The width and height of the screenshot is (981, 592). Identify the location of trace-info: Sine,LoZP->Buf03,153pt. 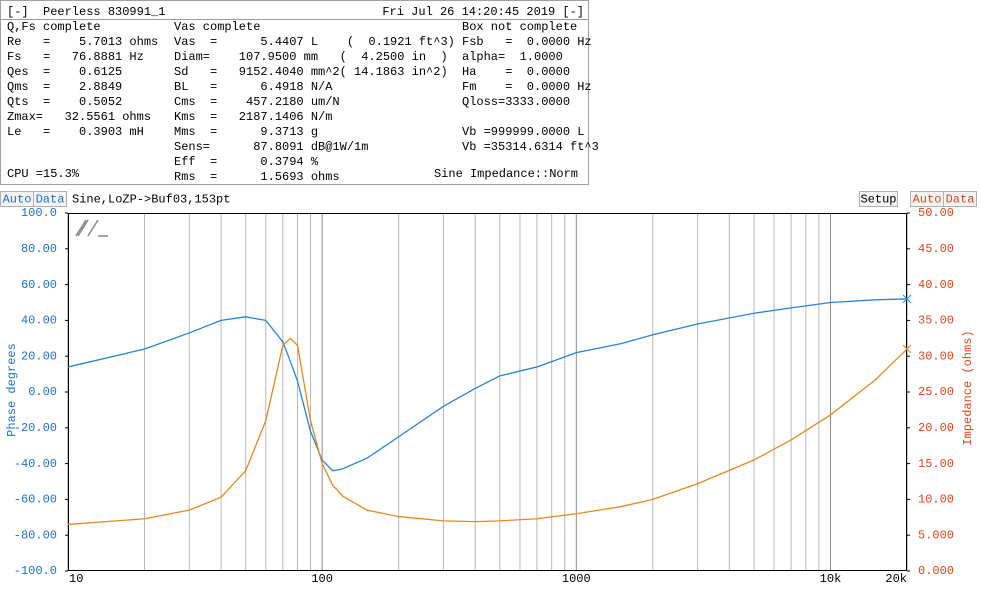
(151, 200).